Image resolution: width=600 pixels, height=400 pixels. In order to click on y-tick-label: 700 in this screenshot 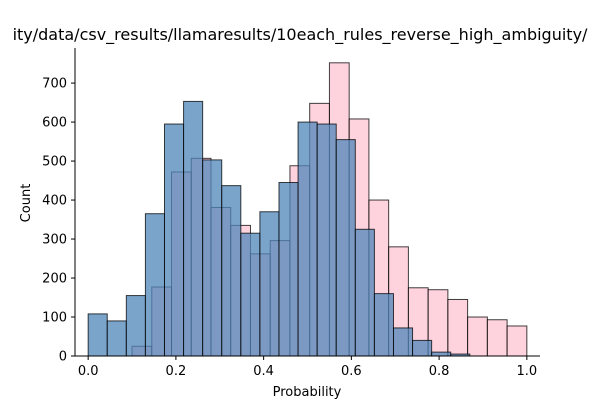, I will do `click(54, 84)`.